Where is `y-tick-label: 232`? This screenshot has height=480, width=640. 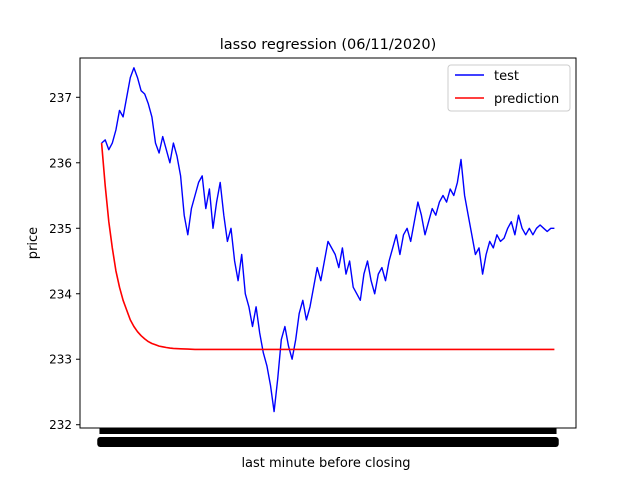 y-tick-label: 232 is located at coordinates (60, 425).